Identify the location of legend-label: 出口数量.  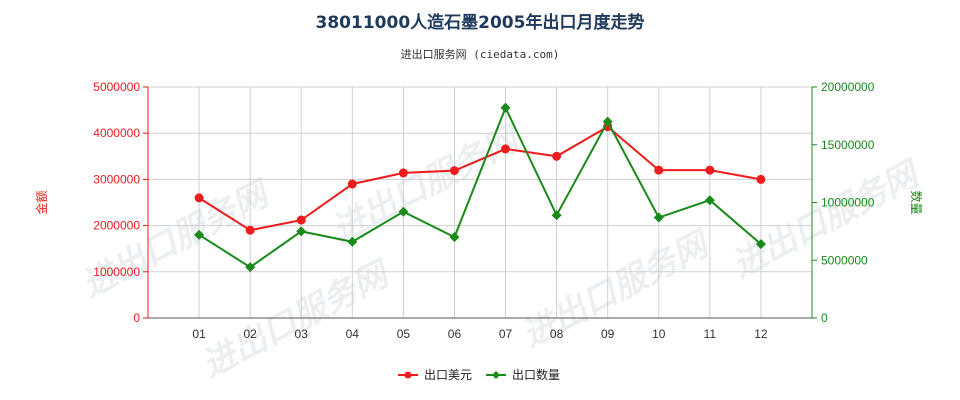
(536, 374).